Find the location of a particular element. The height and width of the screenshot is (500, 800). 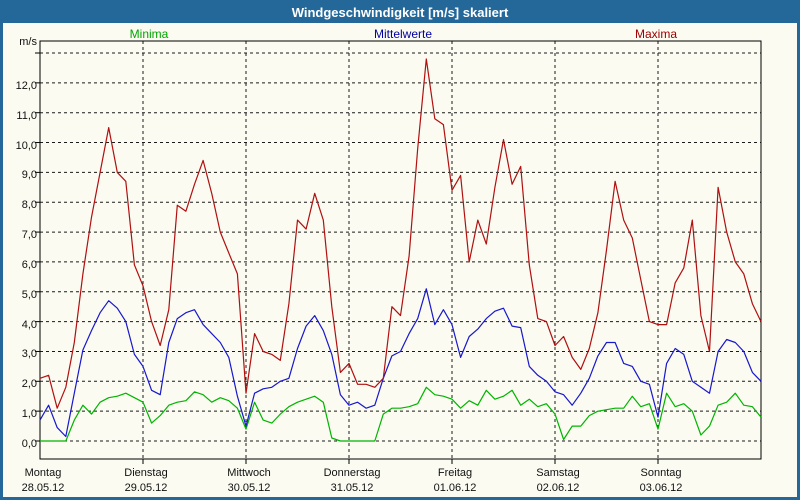

x-axis-date-label: 30.05.12 is located at coordinates (249, 488).